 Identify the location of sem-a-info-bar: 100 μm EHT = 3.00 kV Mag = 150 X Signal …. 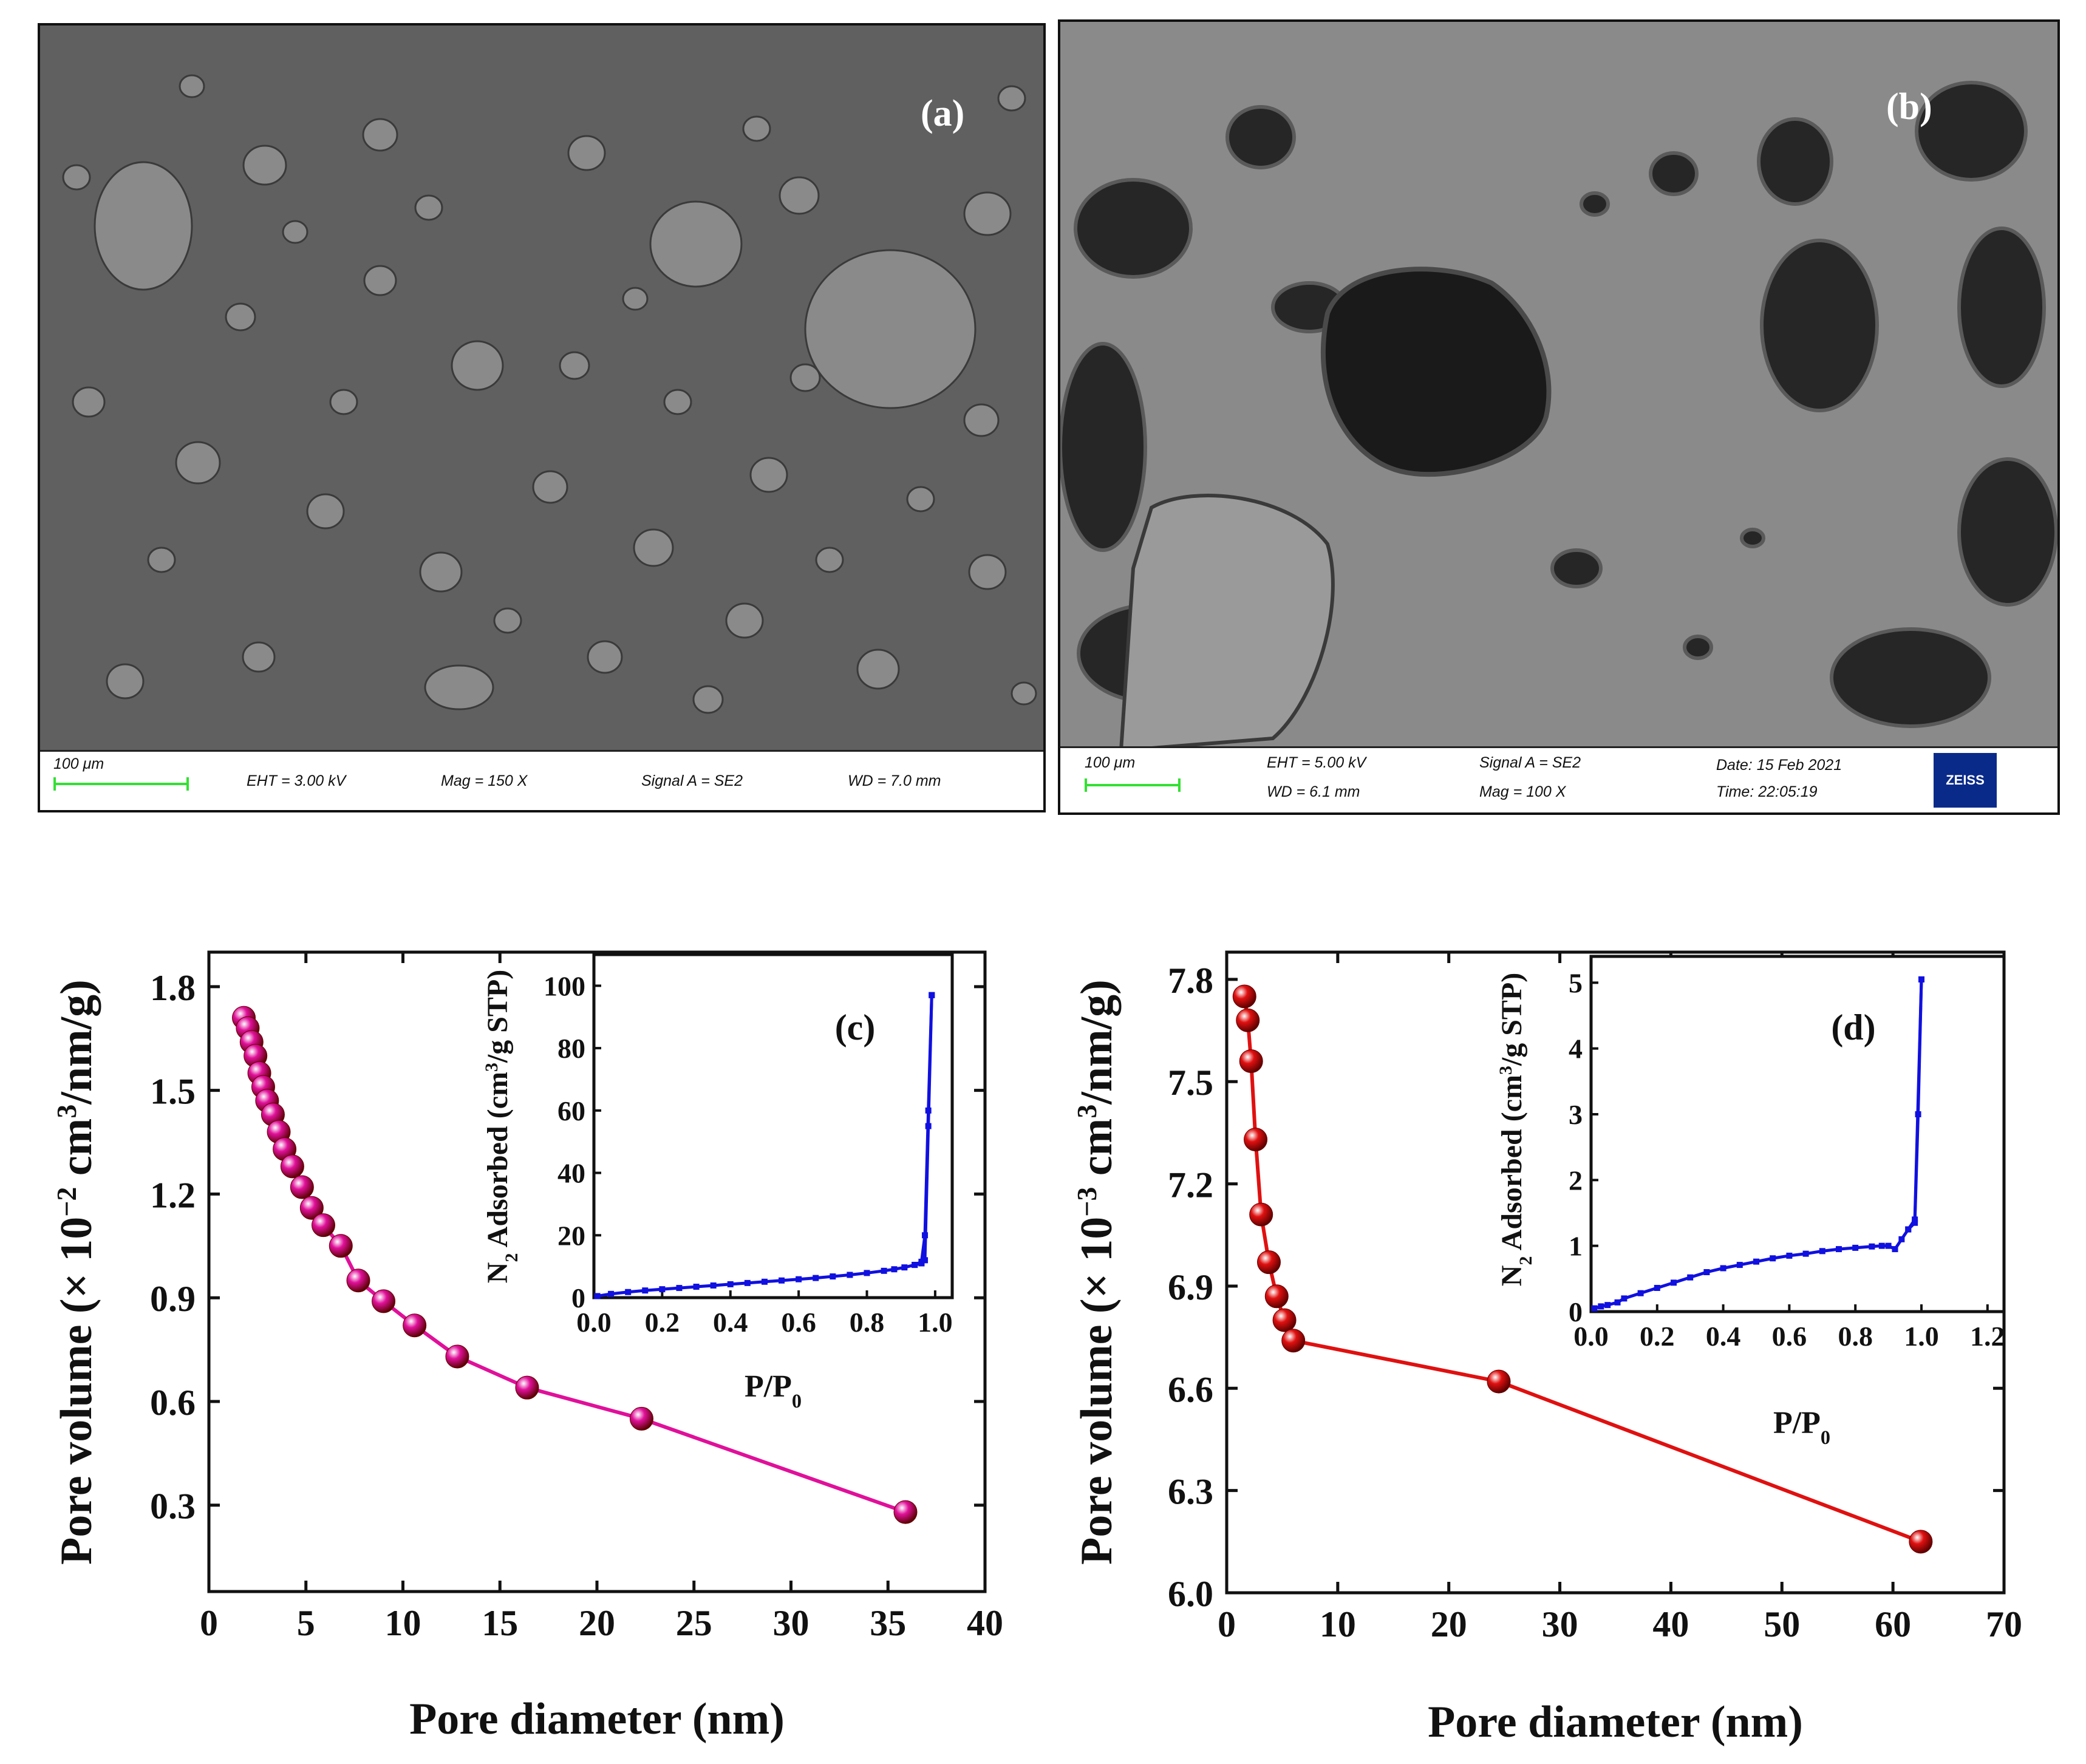
(541, 780).